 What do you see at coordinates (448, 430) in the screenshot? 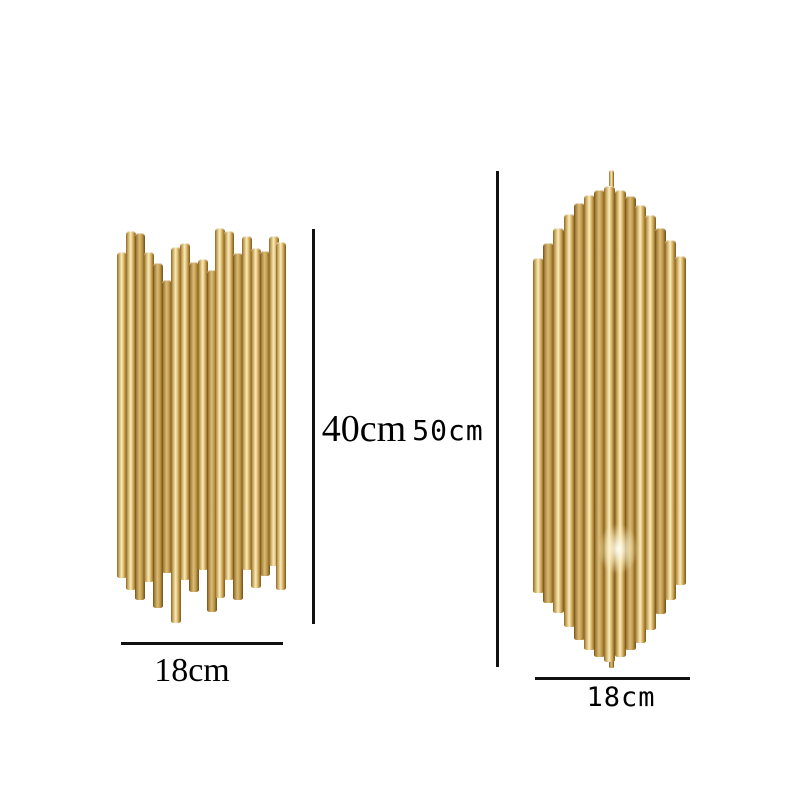
I see `right-lamp-height-label: 50cm` at bounding box center [448, 430].